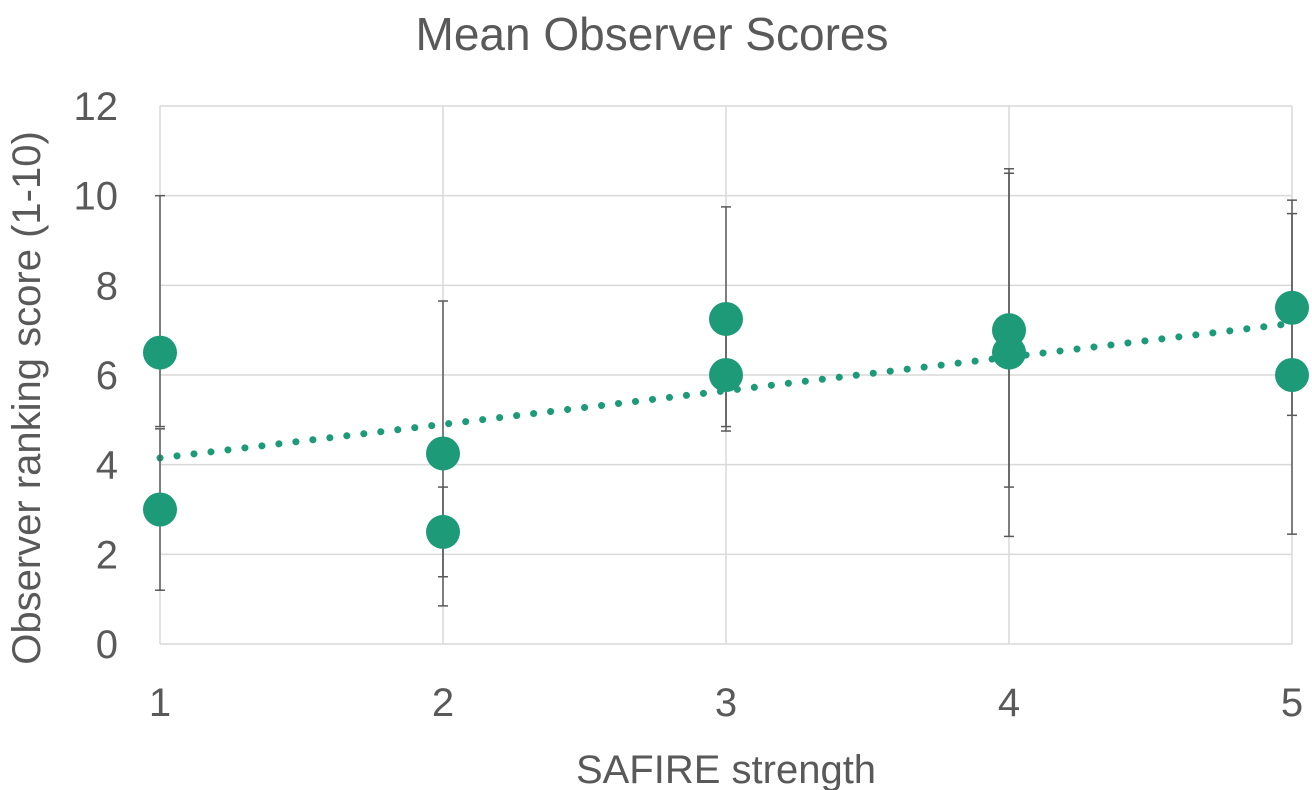 The width and height of the screenshot is (1312, 790). I want to click on y-tick-label: 0, so click(107, 645).